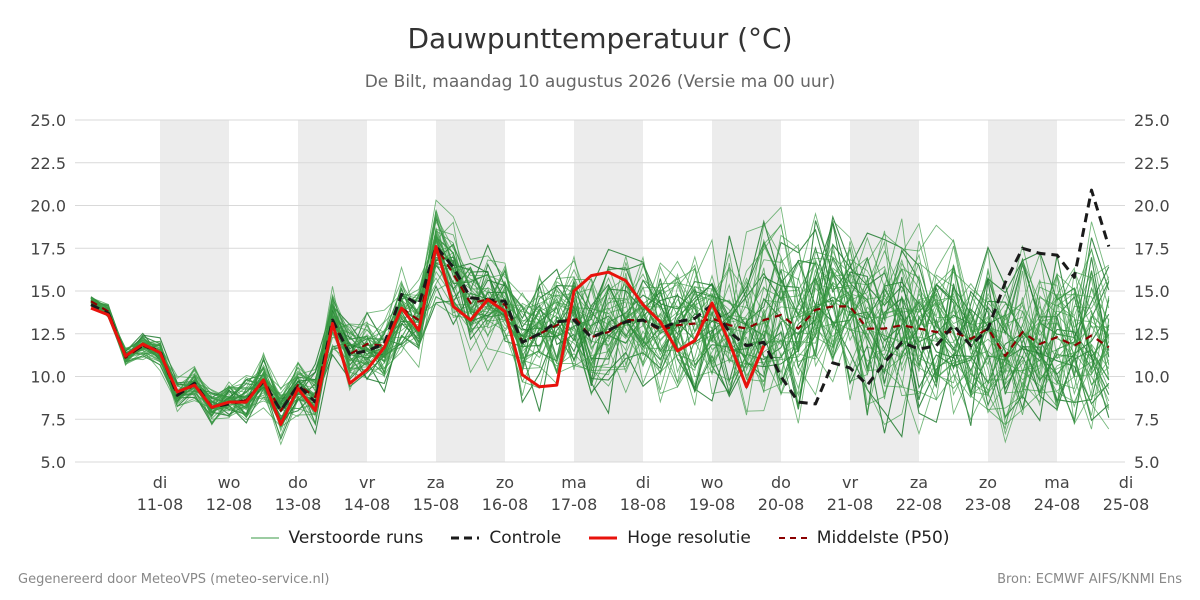 Image resolution: width=1200 pixels, height=600 pixels. Describe the element at coordinates (988, 504) in the screenshot. I see `x-tick-date: 23-08` at that location.